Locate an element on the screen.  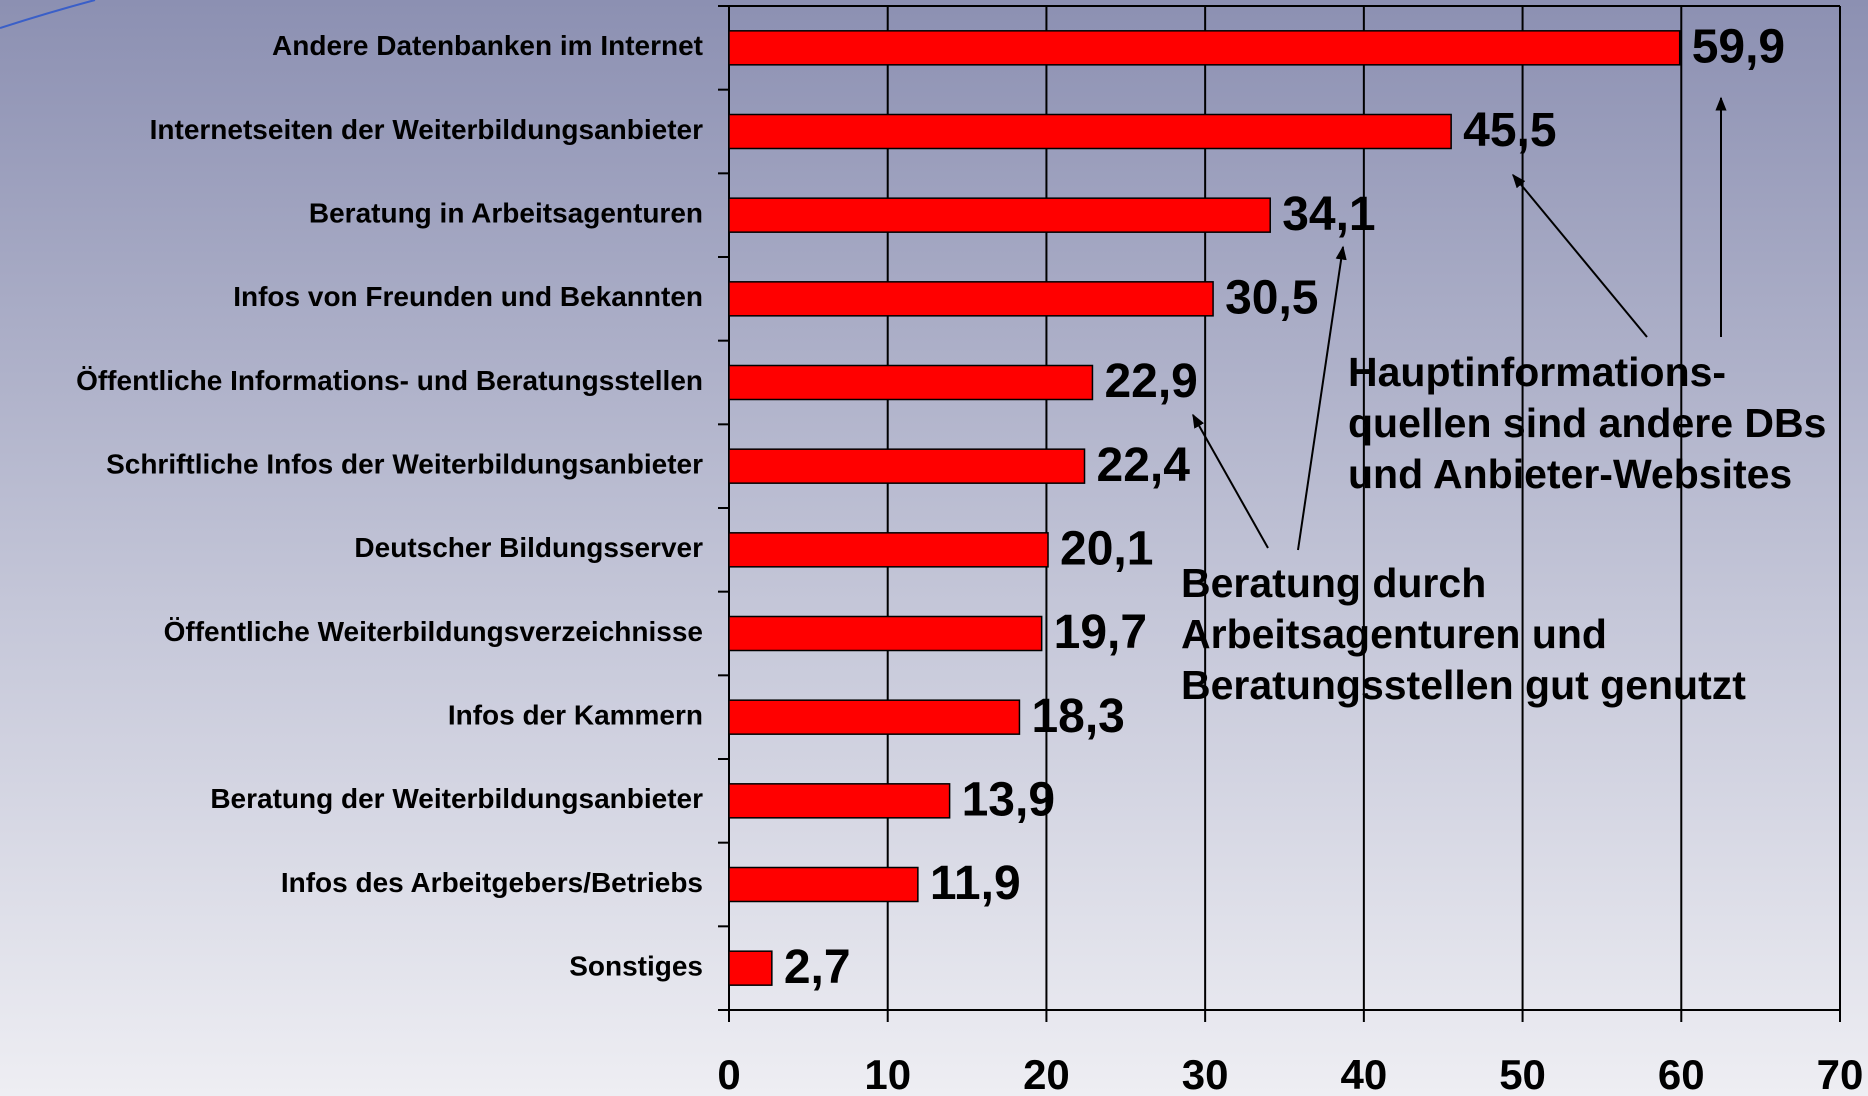
category-label: Öffentliche Weiterbildungsverzeichnisse is located at coordinates (433, 631).